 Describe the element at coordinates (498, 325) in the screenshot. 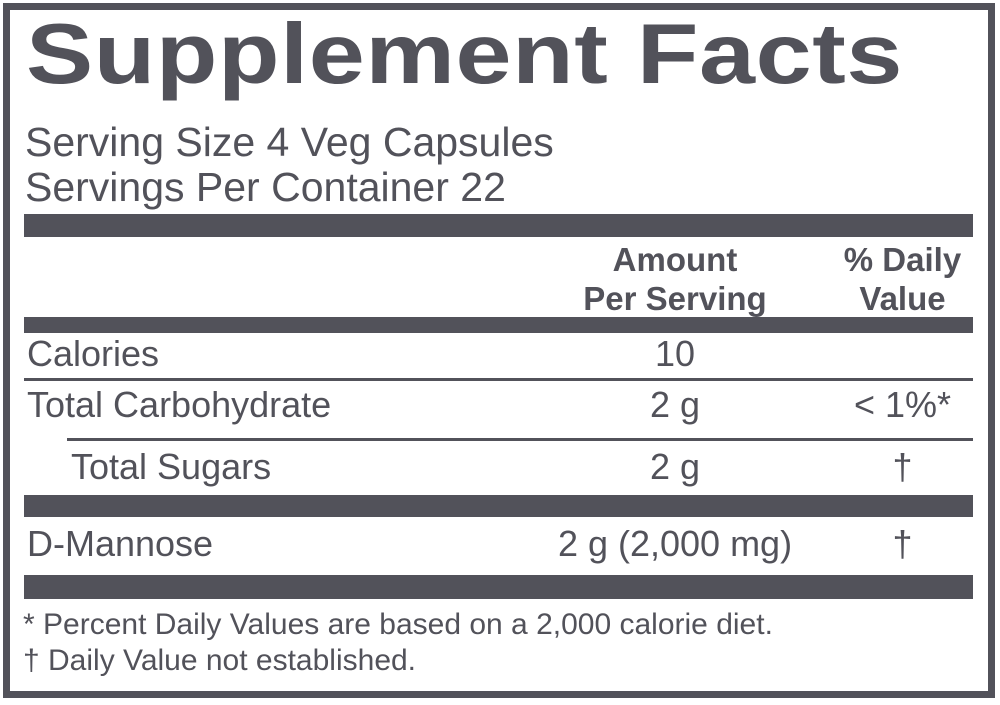

I see `separator-bar-header` at that location.